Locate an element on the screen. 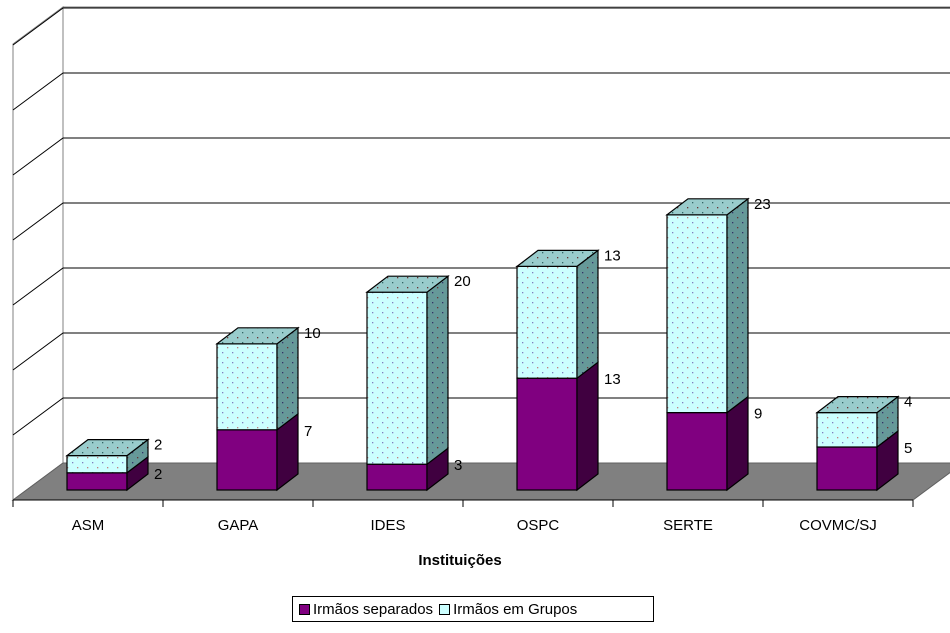 This screenshot has height=633, width=950. chart-legend: Irmãos separados Irmãos em Grupos is located at coordinates (473, 609).